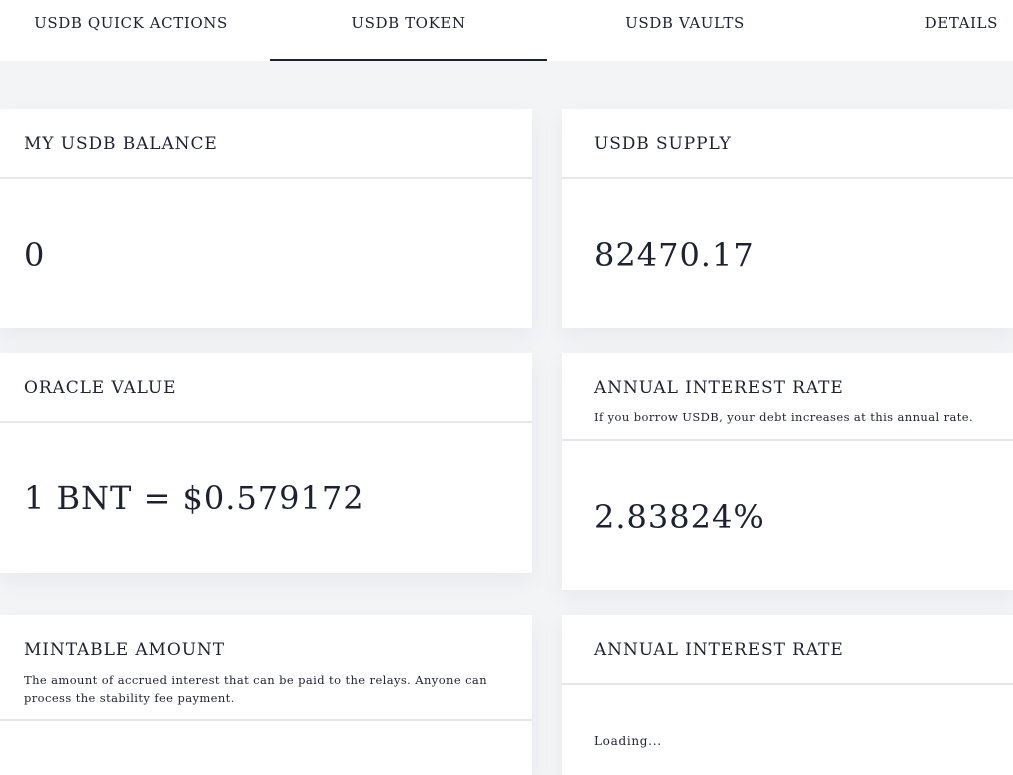 The width and height of the screenshot is (1013, 775). Describe the element at coordinates (685, 23) in the screenshot. I see `tab-label: USDB VAULTS` at that location.